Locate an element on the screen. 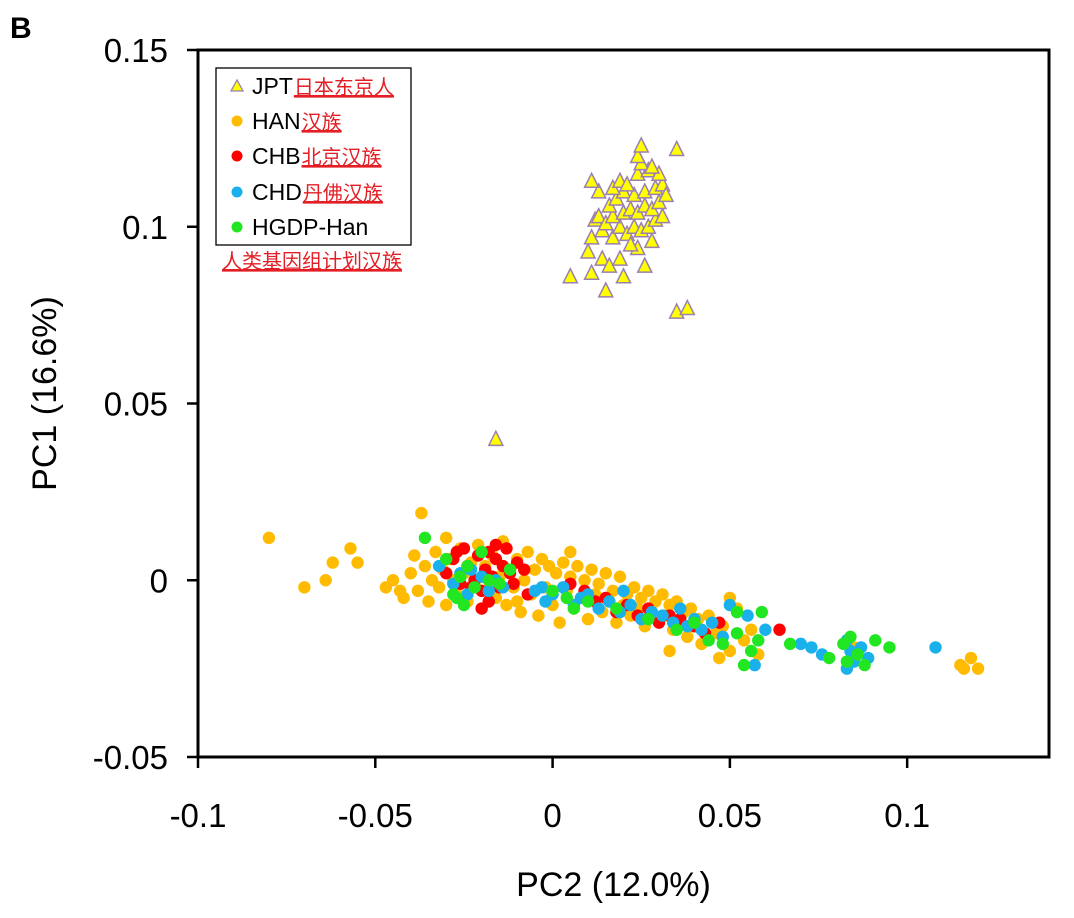 The width and height of the screenshot is (1074, 918). legend-annotation: 北京汉族 is located at coordinates (342, 157).